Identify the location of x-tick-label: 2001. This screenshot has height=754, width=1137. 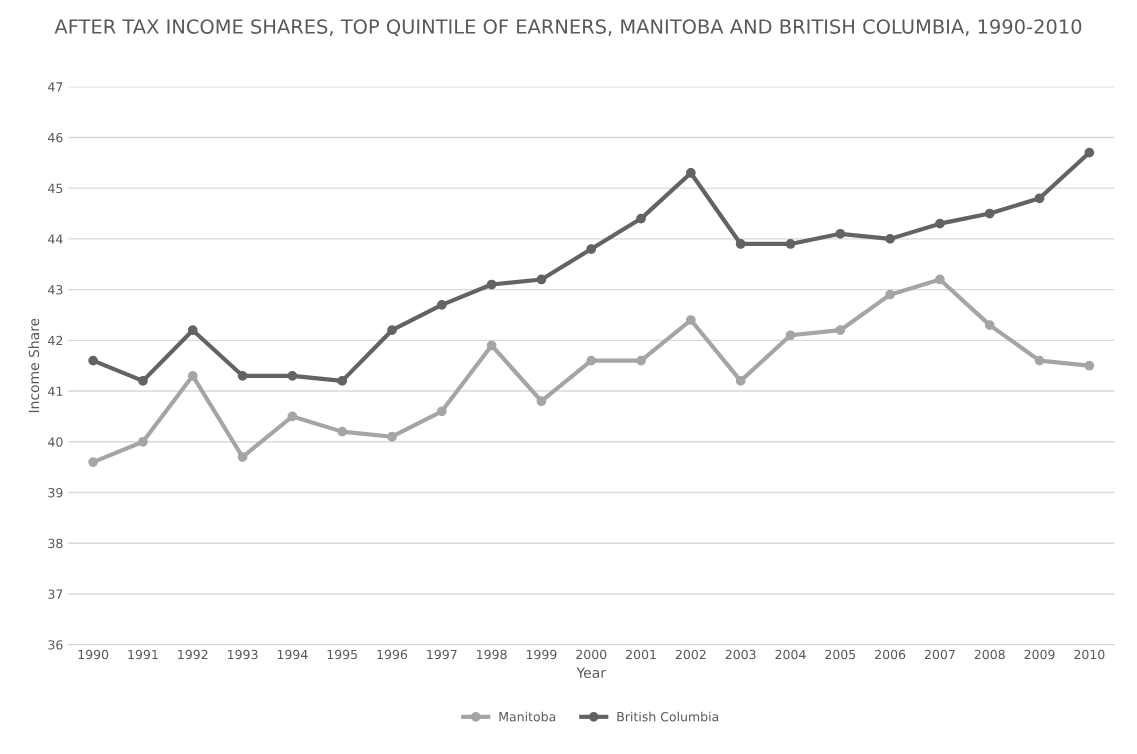
(641, 654).